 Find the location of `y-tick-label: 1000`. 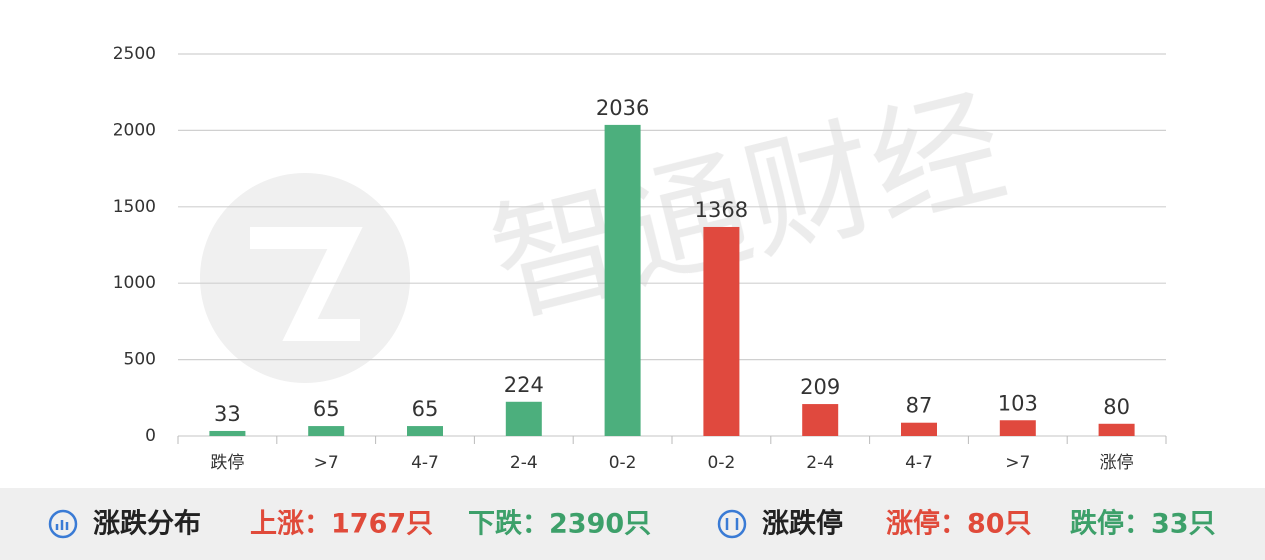

y-tick-label: 1000 is located at coordinates (134, 283).